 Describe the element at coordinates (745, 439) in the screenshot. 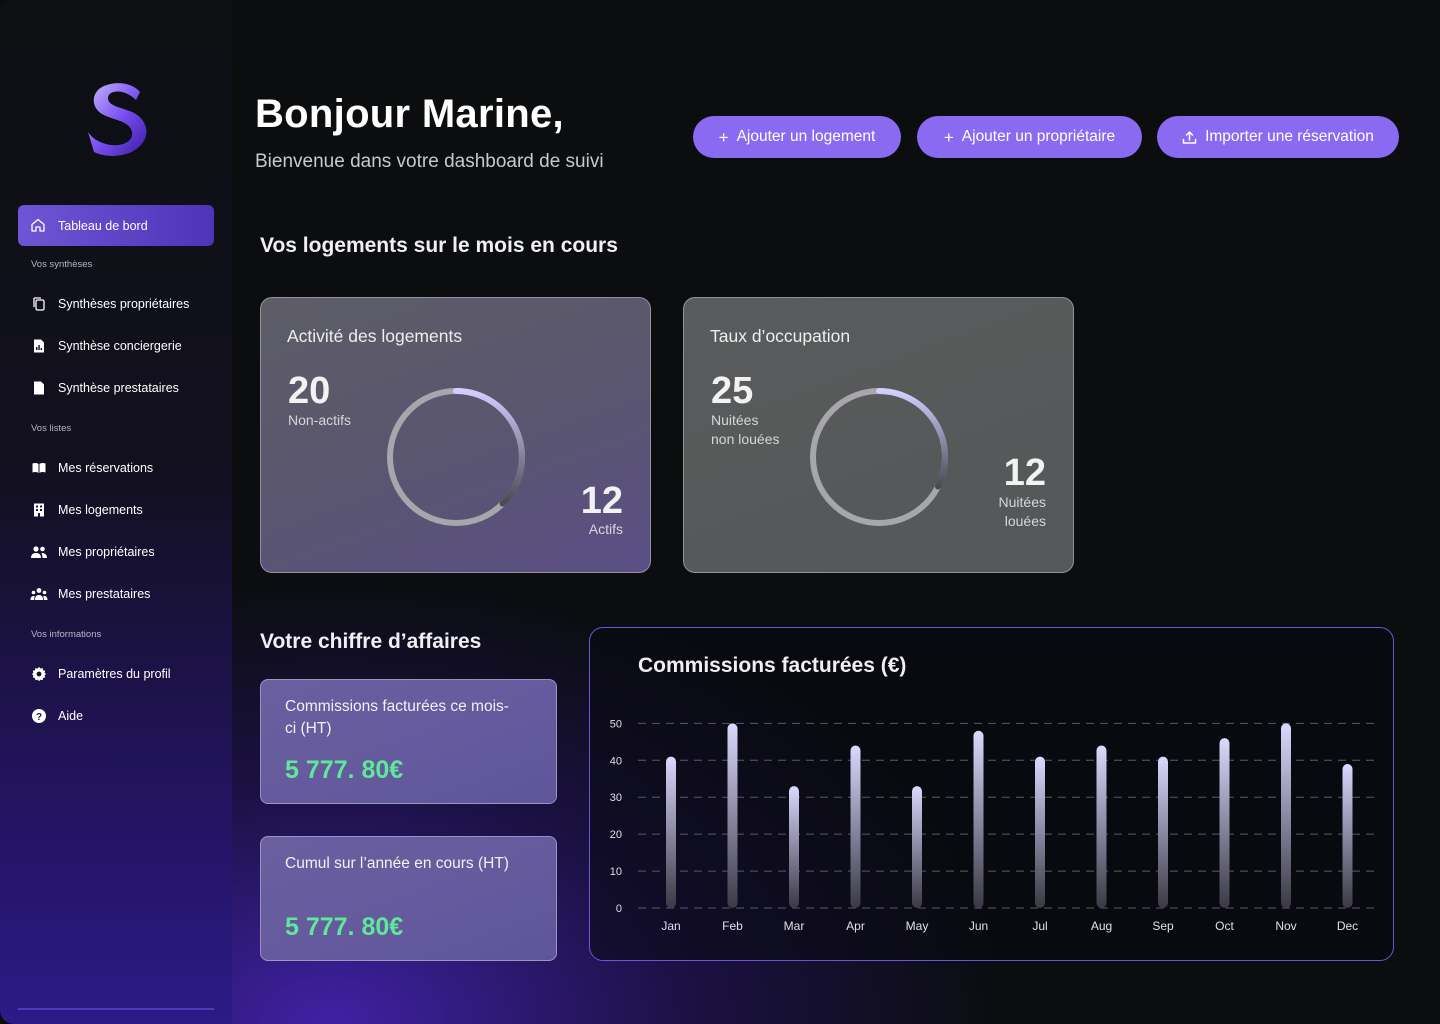

I see `unrented-label-2: non louées` at that location.